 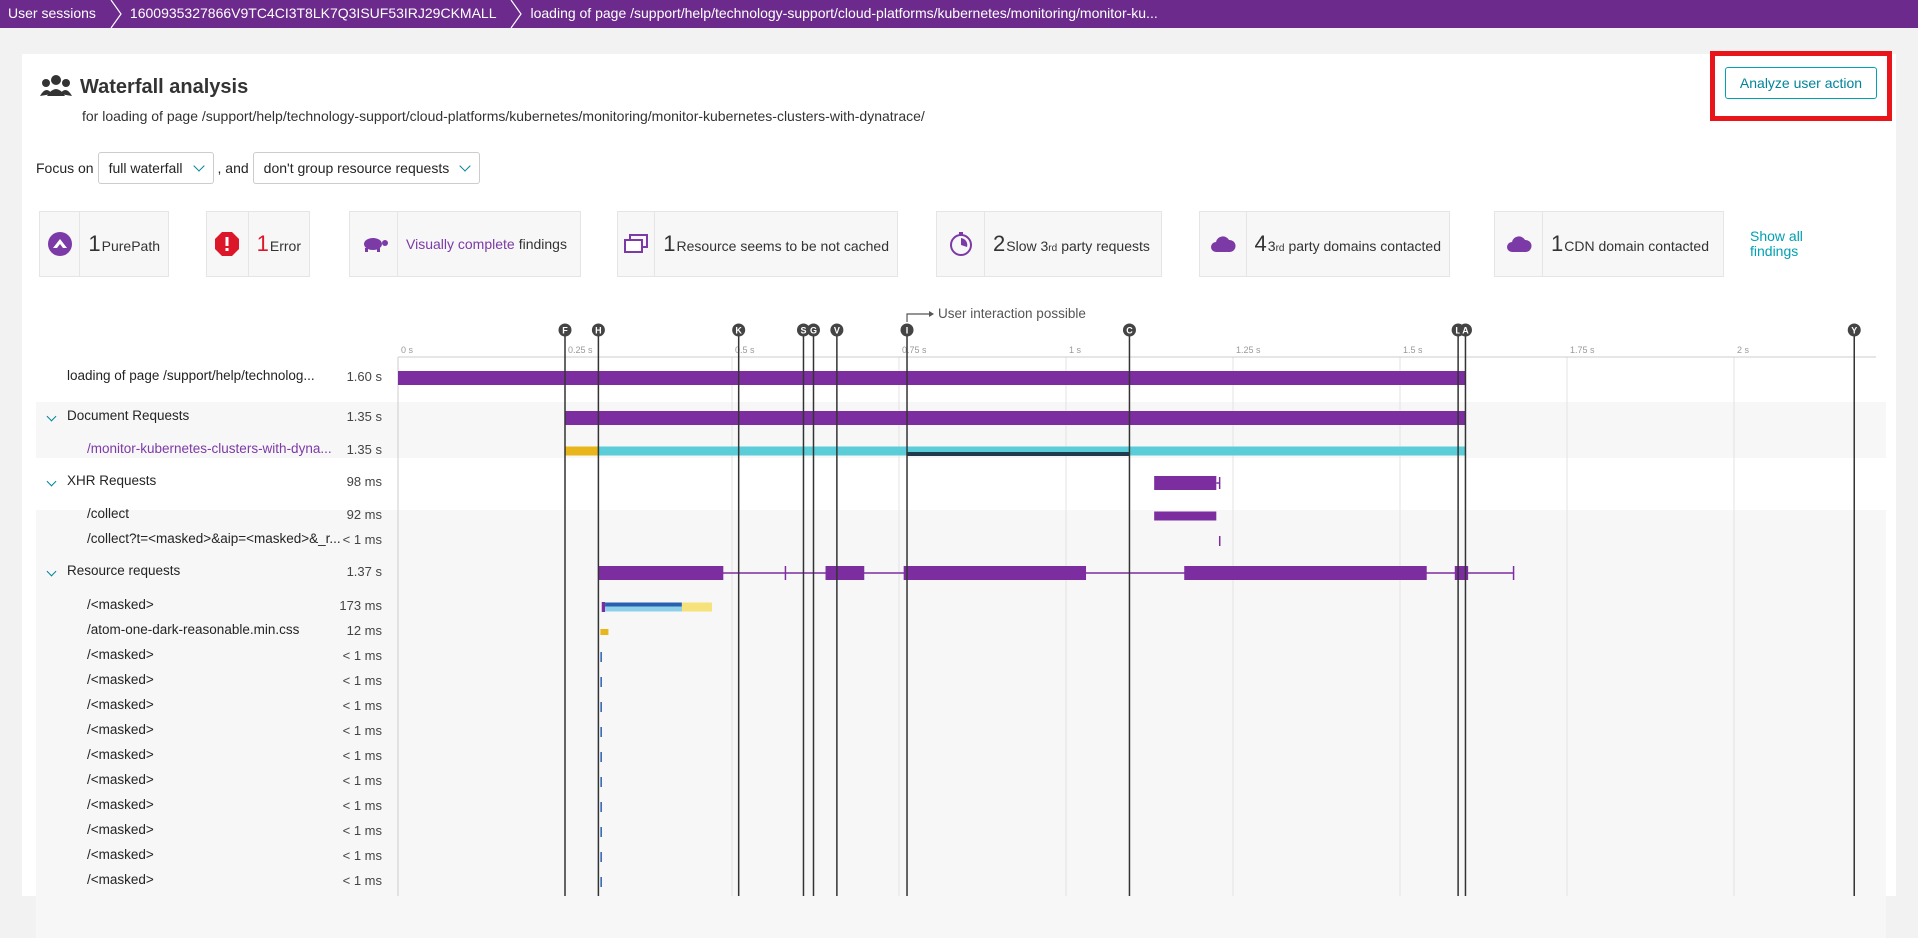 I want to click on request-row-label: /atom-one-dark-reasonable.min.css, so click(x=193, y=629).